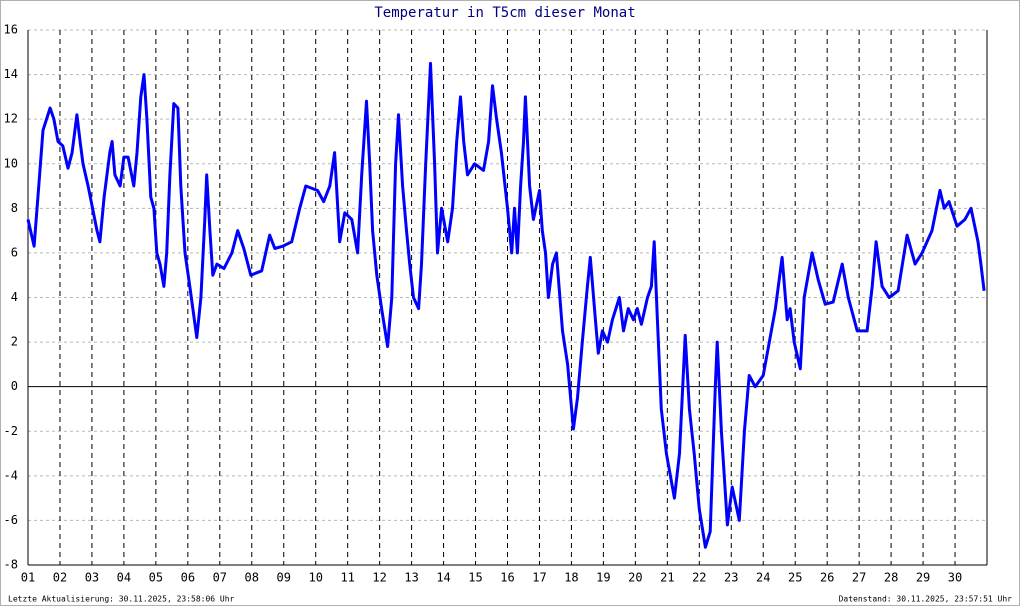 The image size is (1020, 606). What do you see at coordinates (28, 578) in the screenshot?
I see `x-tick-label: 01` at bounding box center [28, 578].